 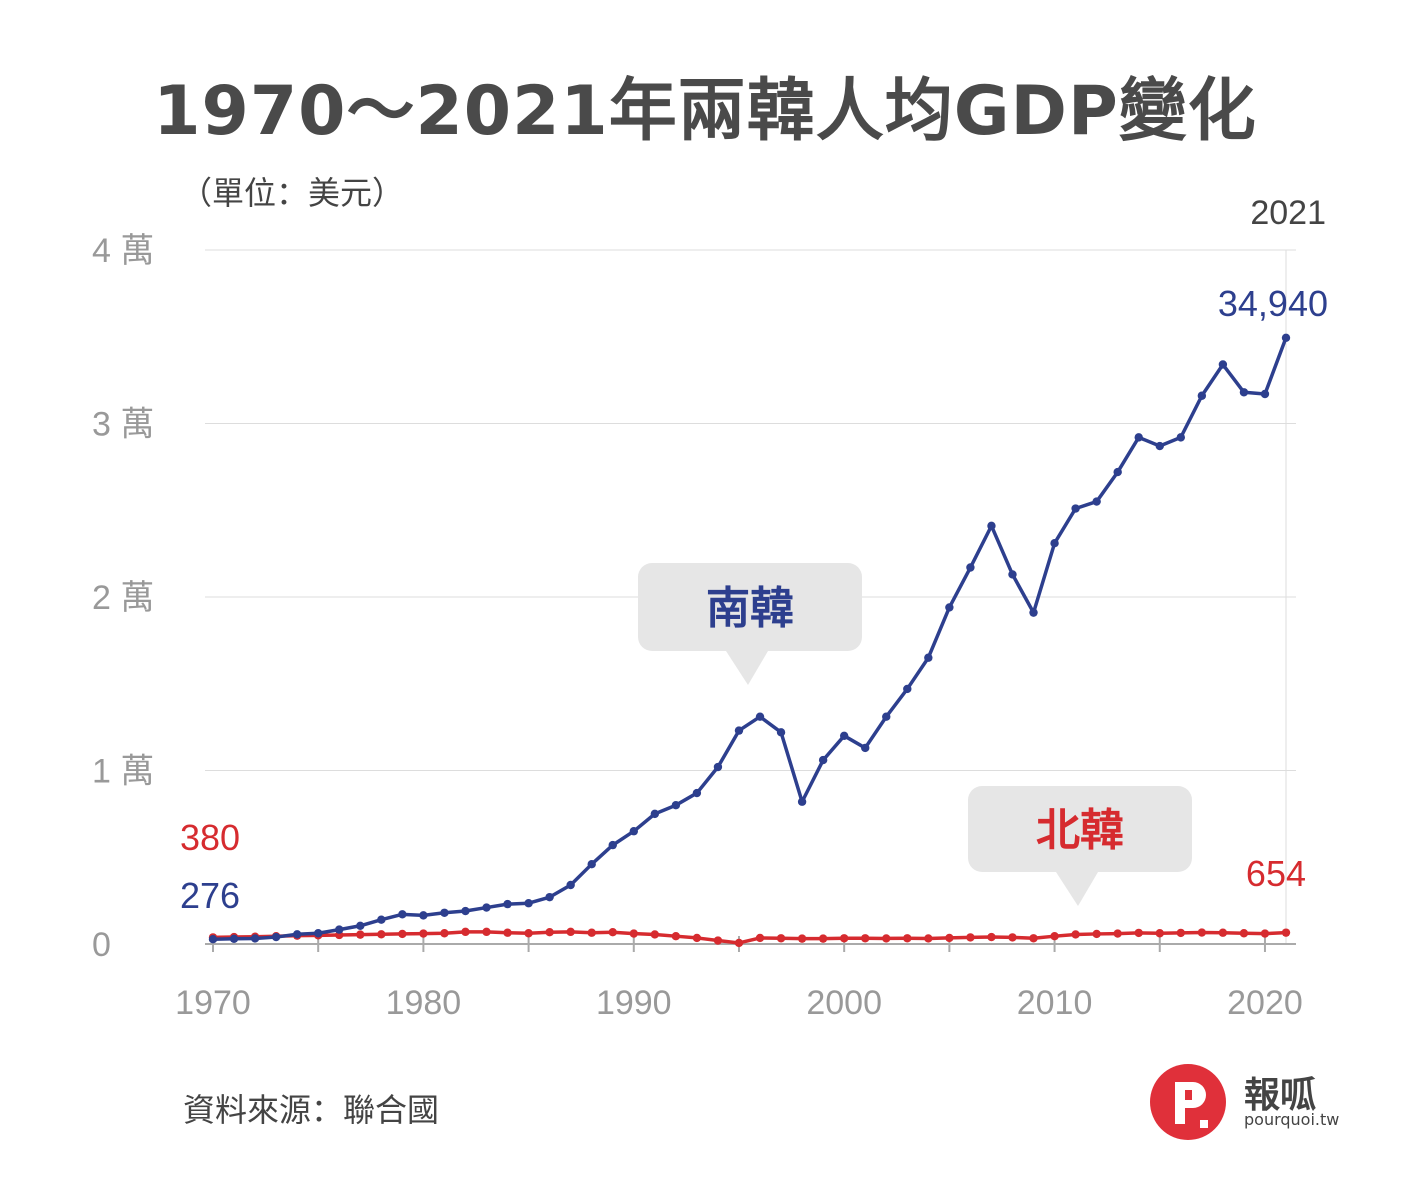 I want to click on series-line-north-korea, so click(x=749, y=937).